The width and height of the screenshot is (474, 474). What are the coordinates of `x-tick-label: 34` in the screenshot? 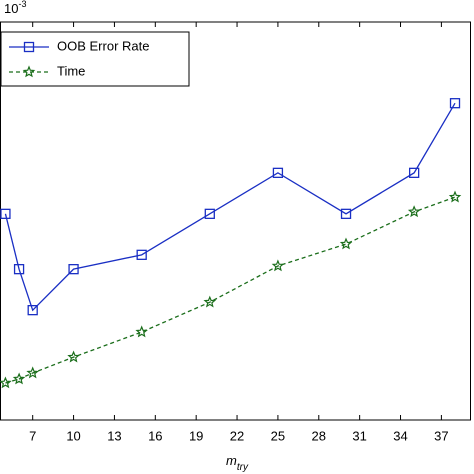 It's located at (400, 435).